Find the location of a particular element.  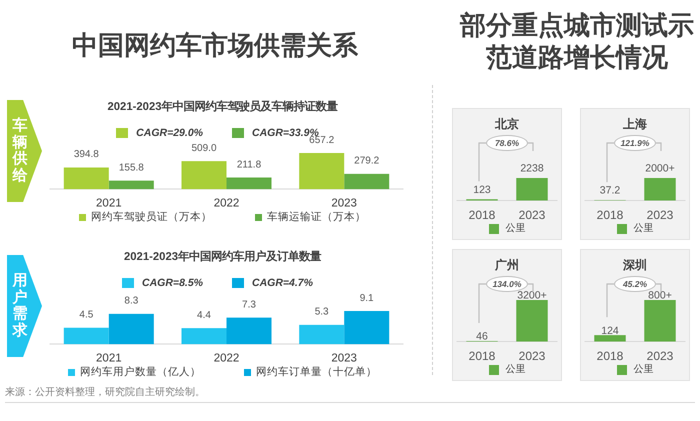

data-label: 509.0 is located at coordinates (204, 148).